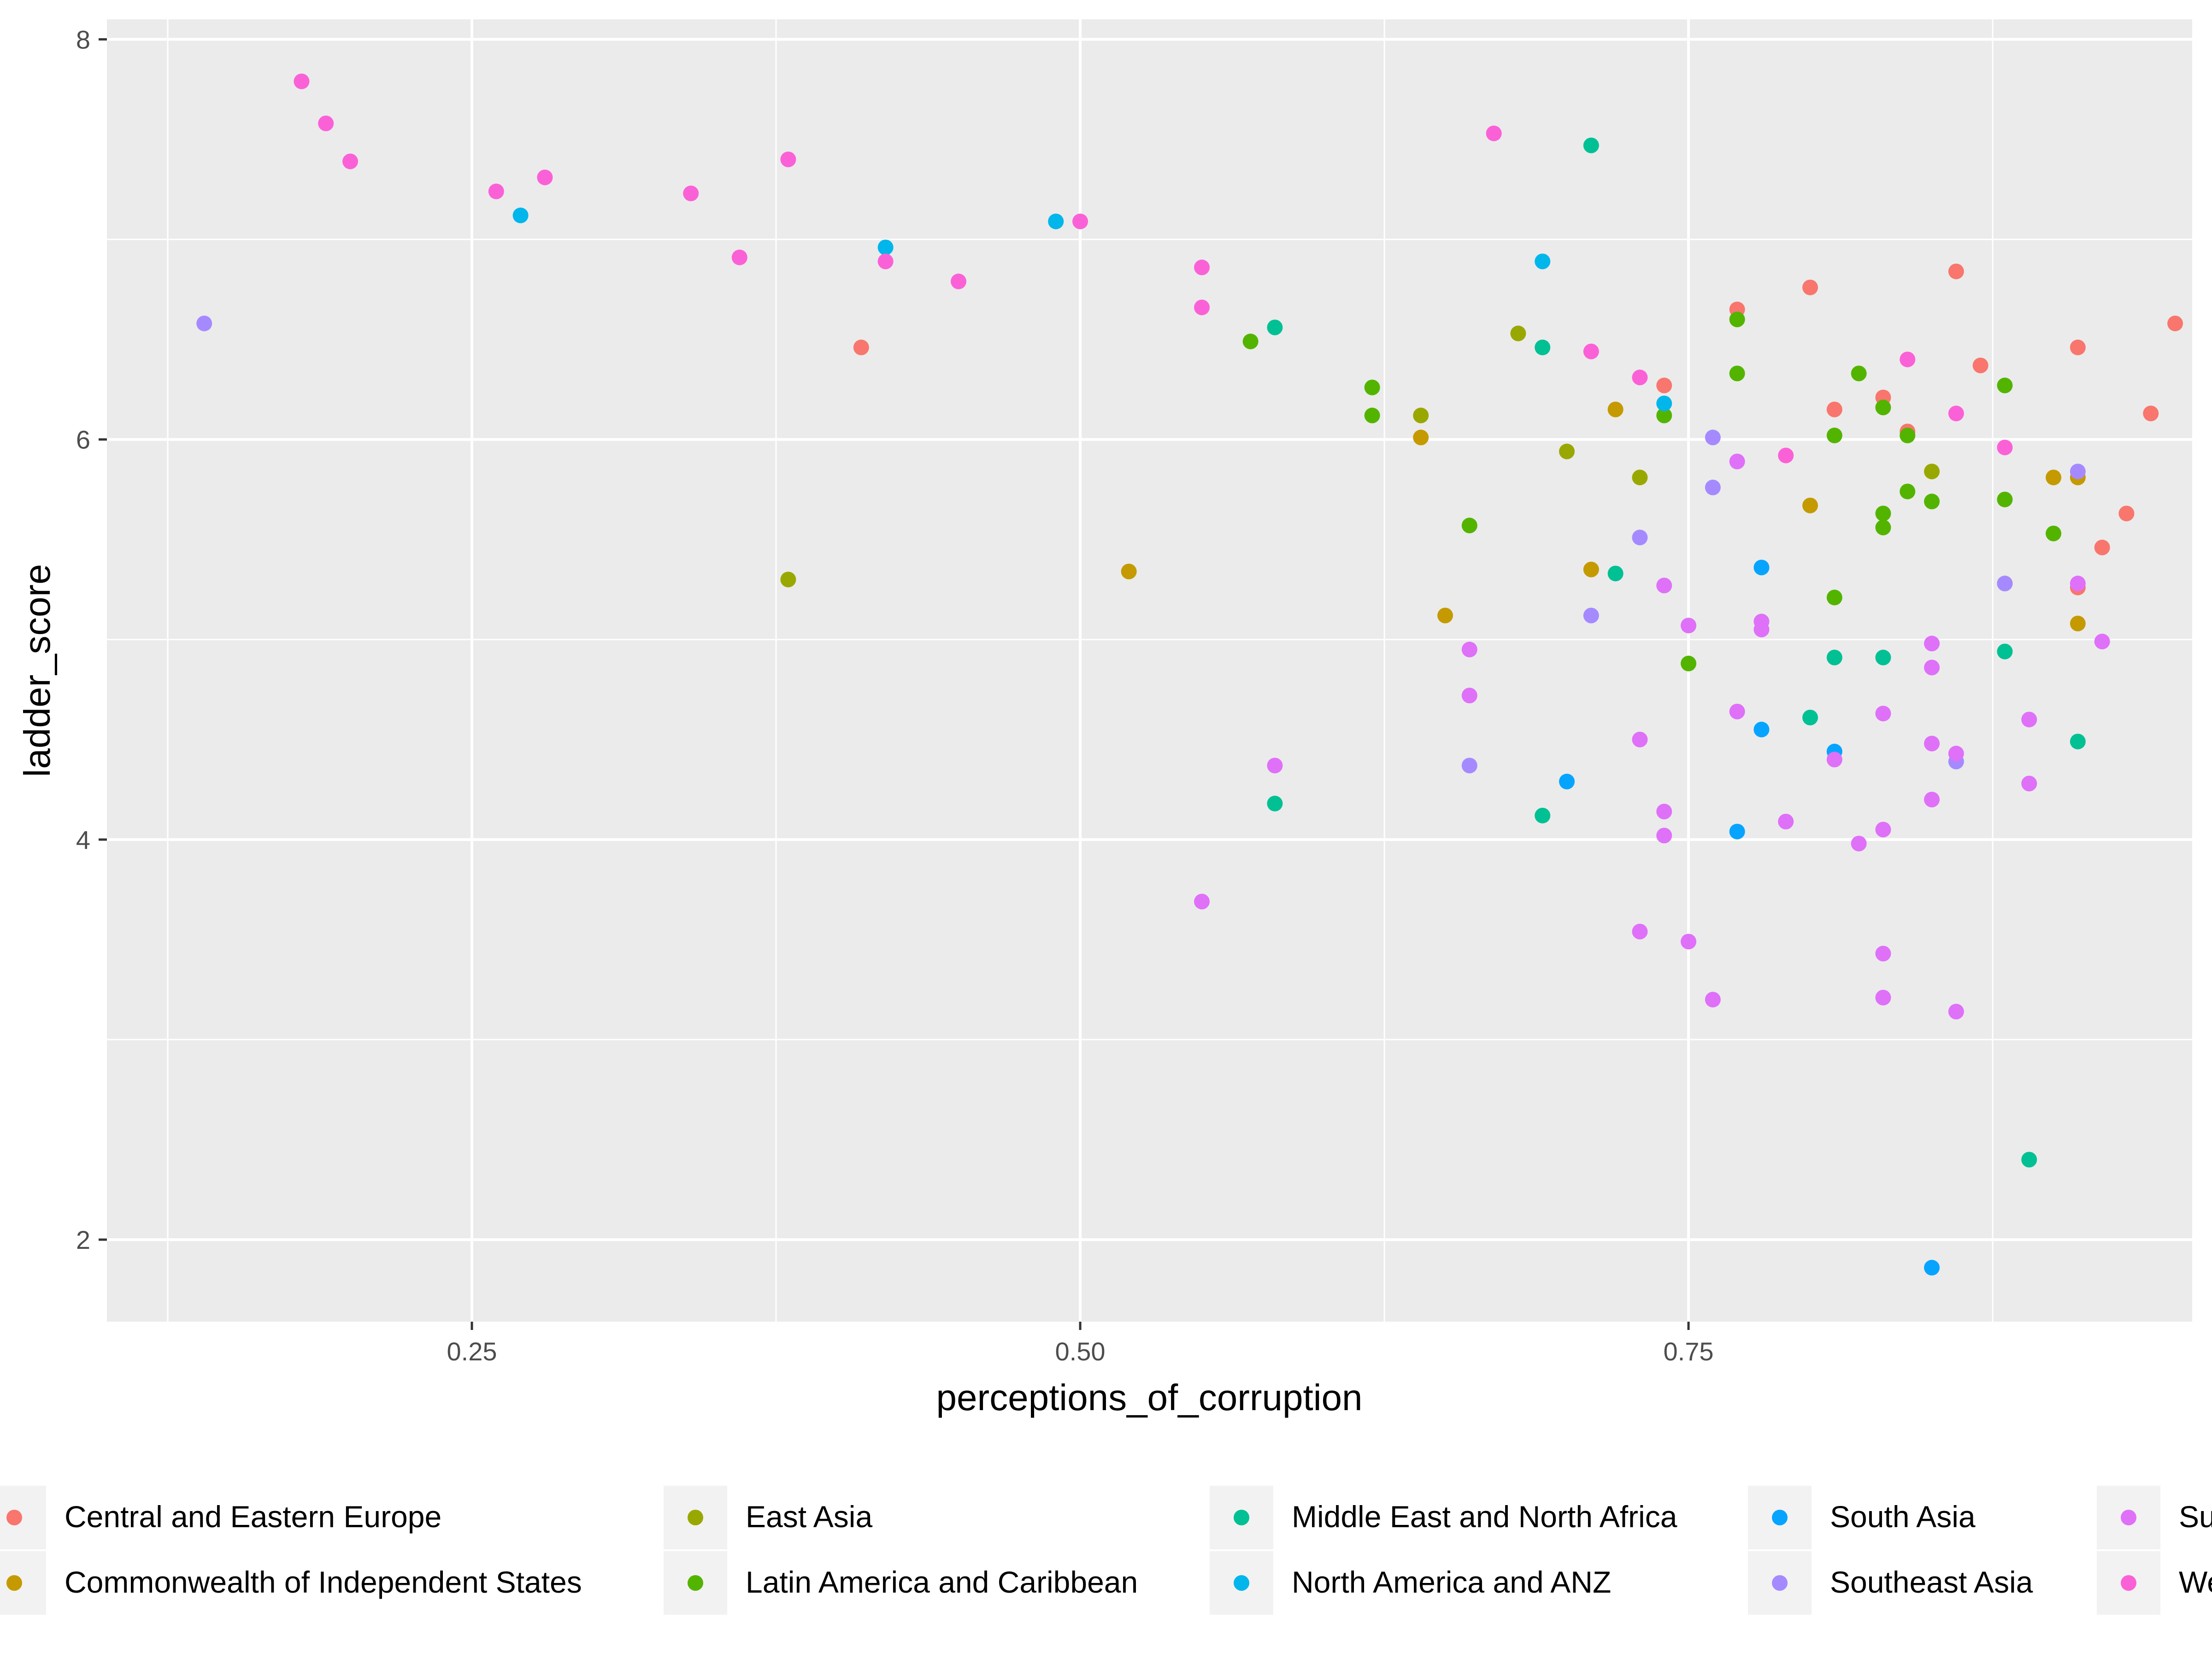  What do you see at coordinates (1903, 1517) in the screenshot?
I see `legend-label: South Asia` at bounding box center [1903, 1517].